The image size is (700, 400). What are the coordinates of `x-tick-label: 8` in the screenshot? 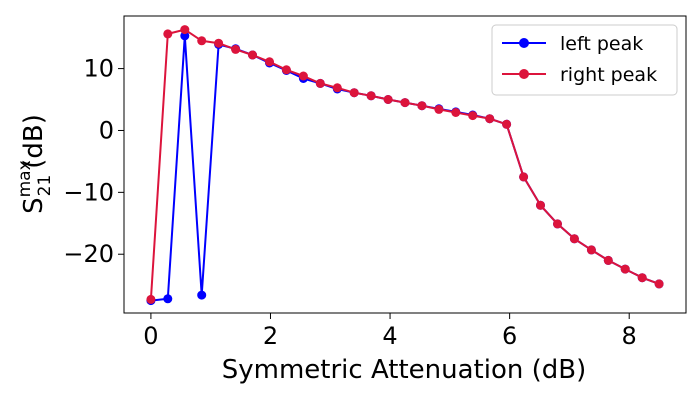 It's located at (629, 336).